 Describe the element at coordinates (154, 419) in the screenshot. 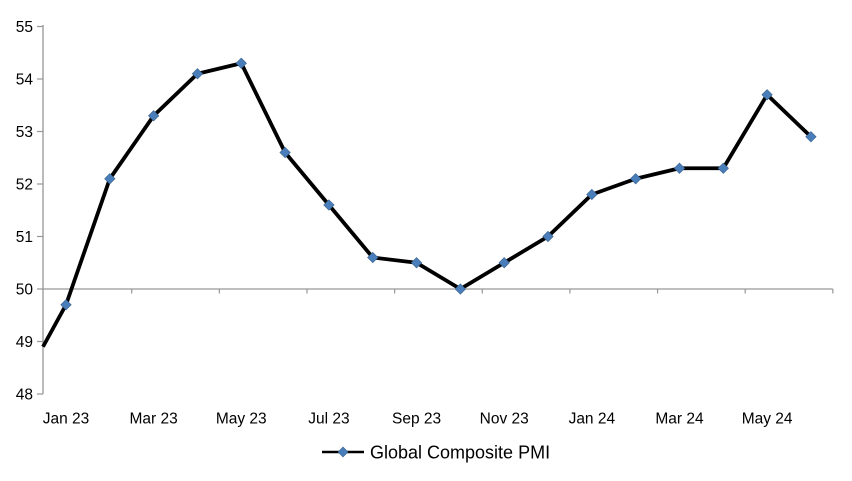

I see `x-axis-tick-label: Mar 23` at that location.